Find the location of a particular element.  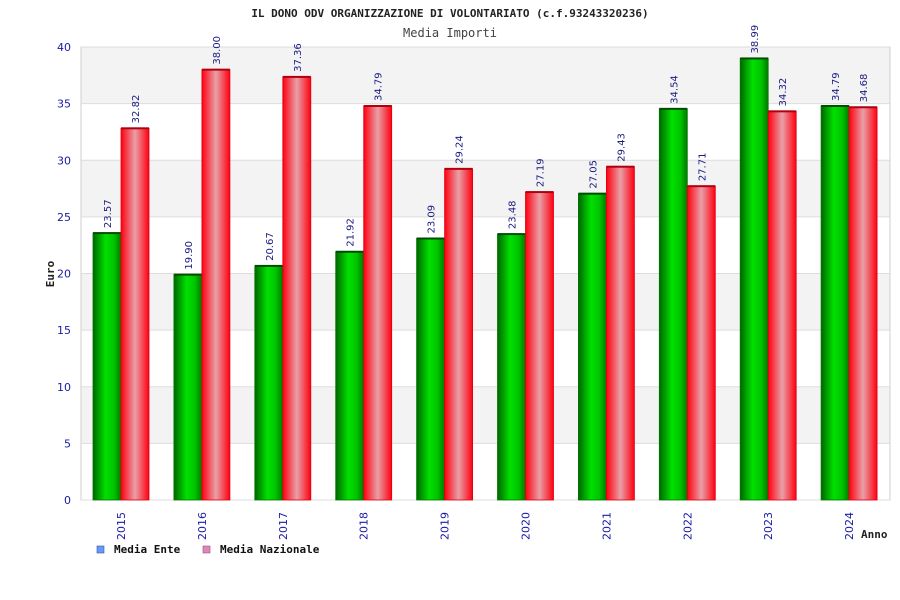

legend-label-ente: Media Ente is located at coordinates (147, 549).